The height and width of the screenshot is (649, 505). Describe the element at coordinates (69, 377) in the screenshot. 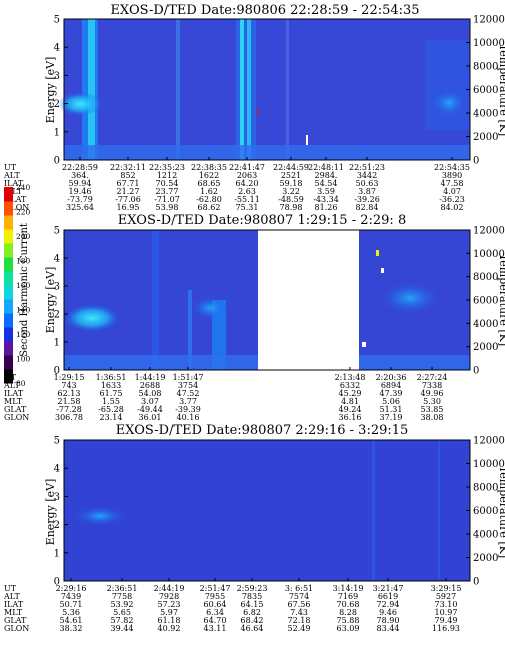

I see `table-cell: 1:29:15` at that location.